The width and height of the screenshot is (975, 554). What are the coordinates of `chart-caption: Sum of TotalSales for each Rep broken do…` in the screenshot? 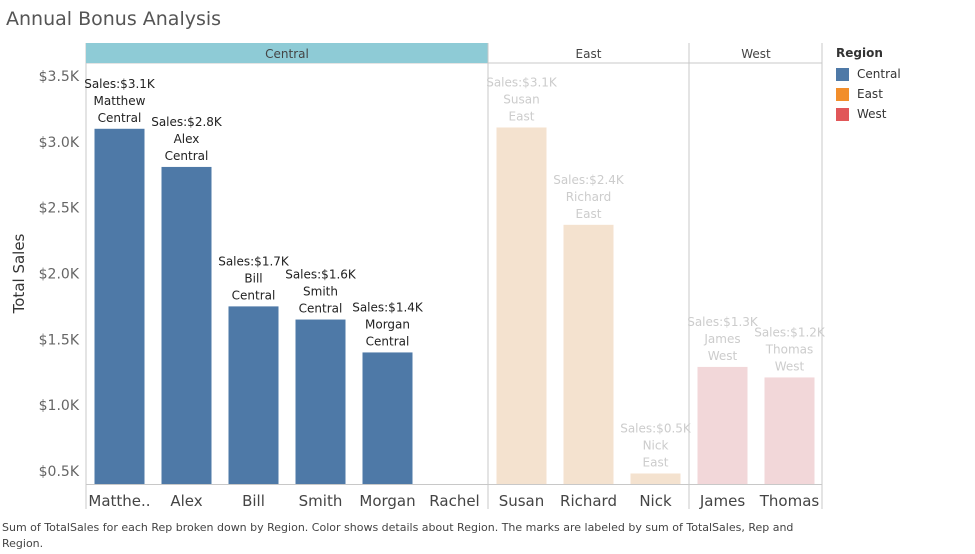 It's located at (398, 535).